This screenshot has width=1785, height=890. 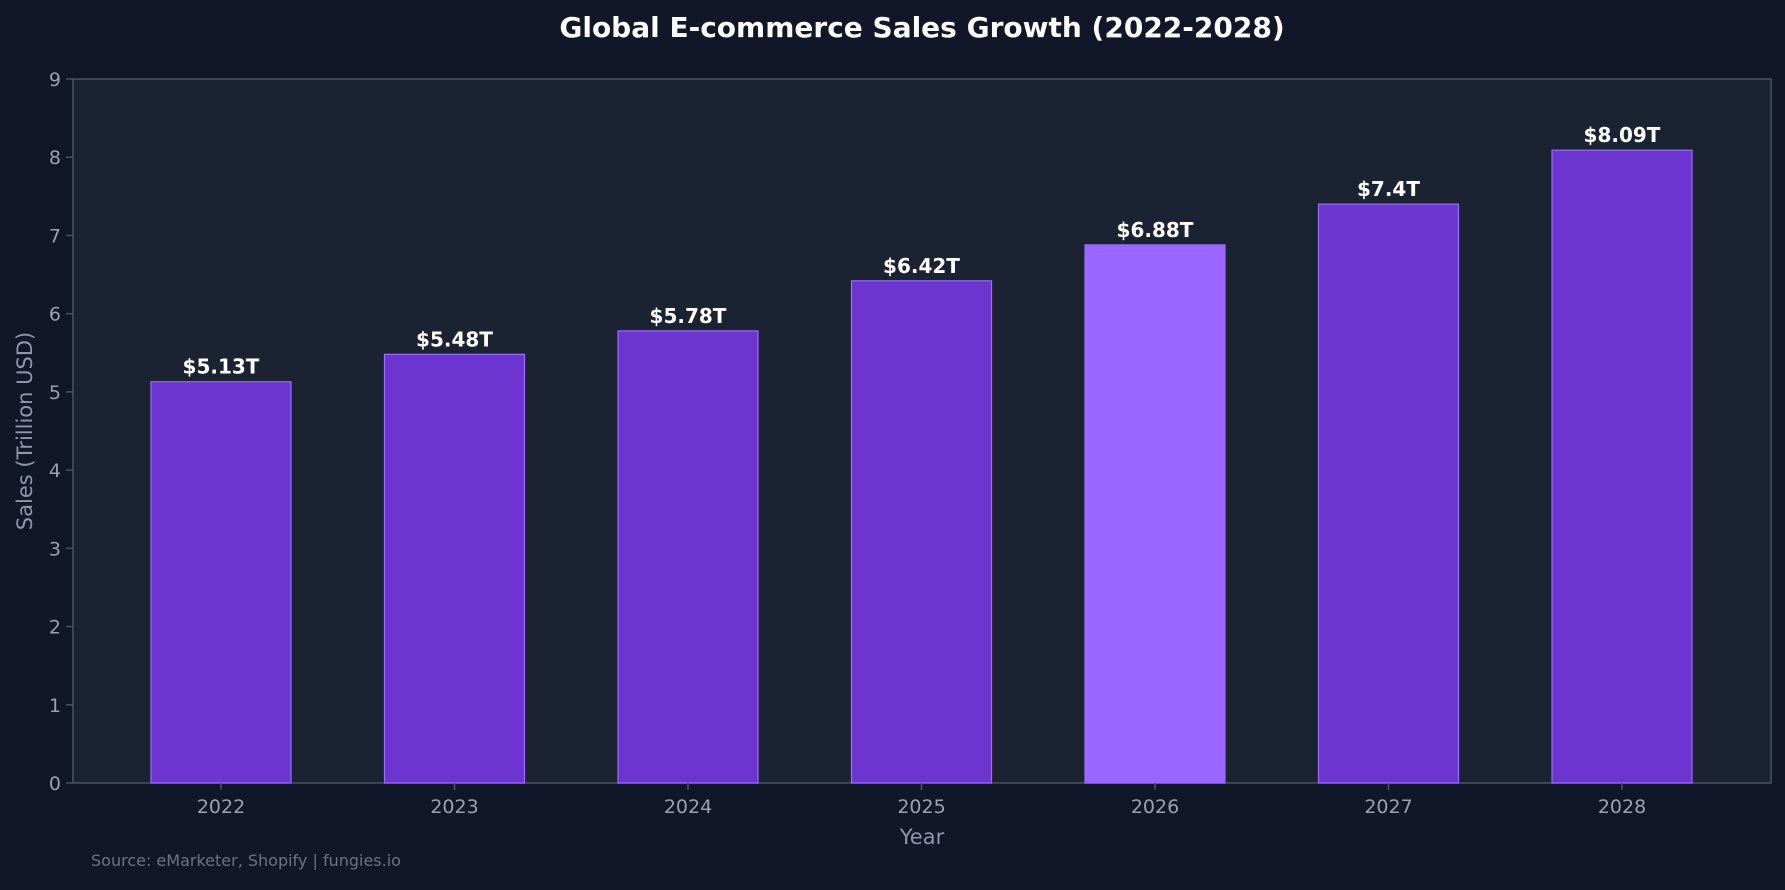 I want to click on y-tick-label: 7, so click(x=55, y=236).